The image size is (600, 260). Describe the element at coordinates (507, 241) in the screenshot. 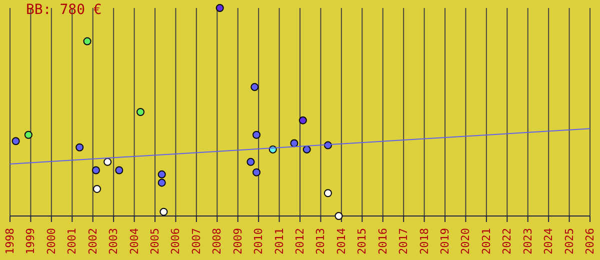

I see `x-tick-label: 2022` at that location.